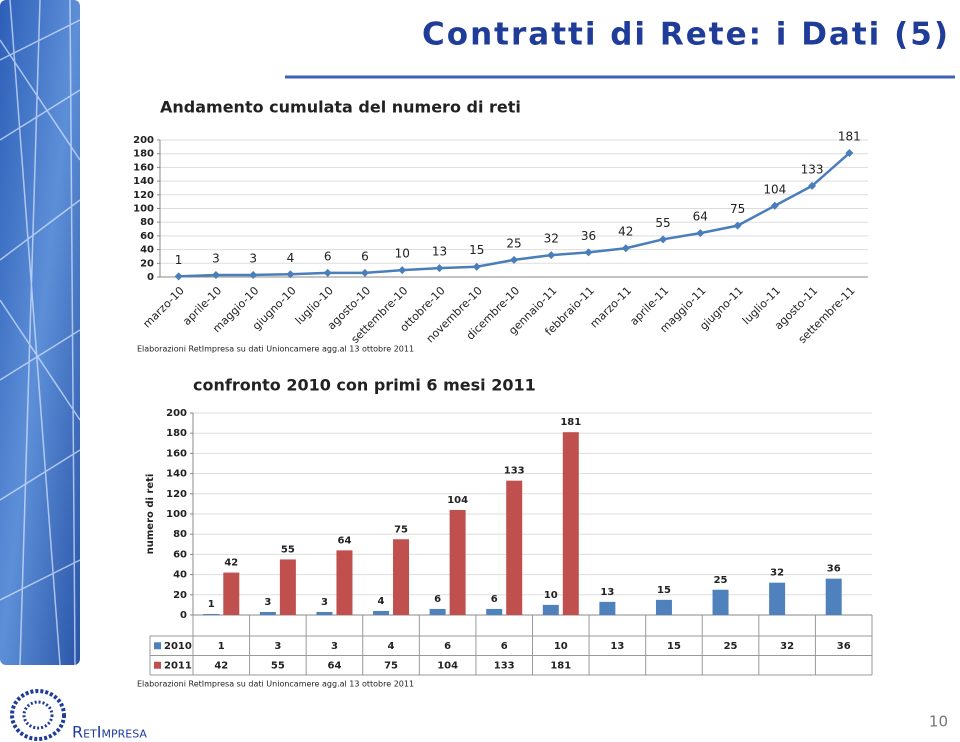  I want to click on y-tick-label: 20, so click(180, 595).